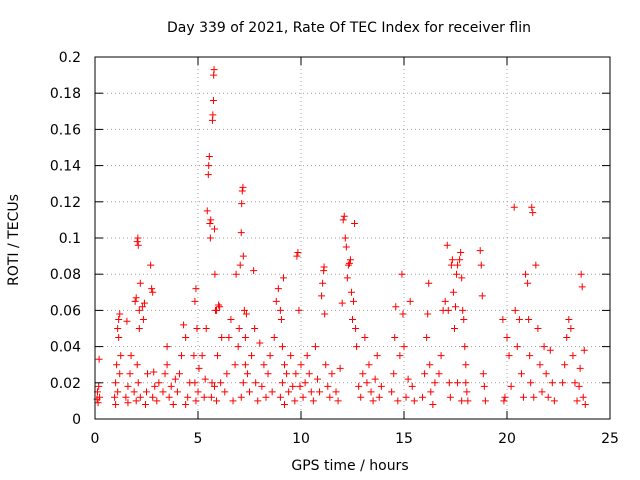 The image size is (640, 480). What do you see at coordinates (70, 239) in the screenshot?
I see `y-tick-label: 0.1` at bounding box center [70, 239].